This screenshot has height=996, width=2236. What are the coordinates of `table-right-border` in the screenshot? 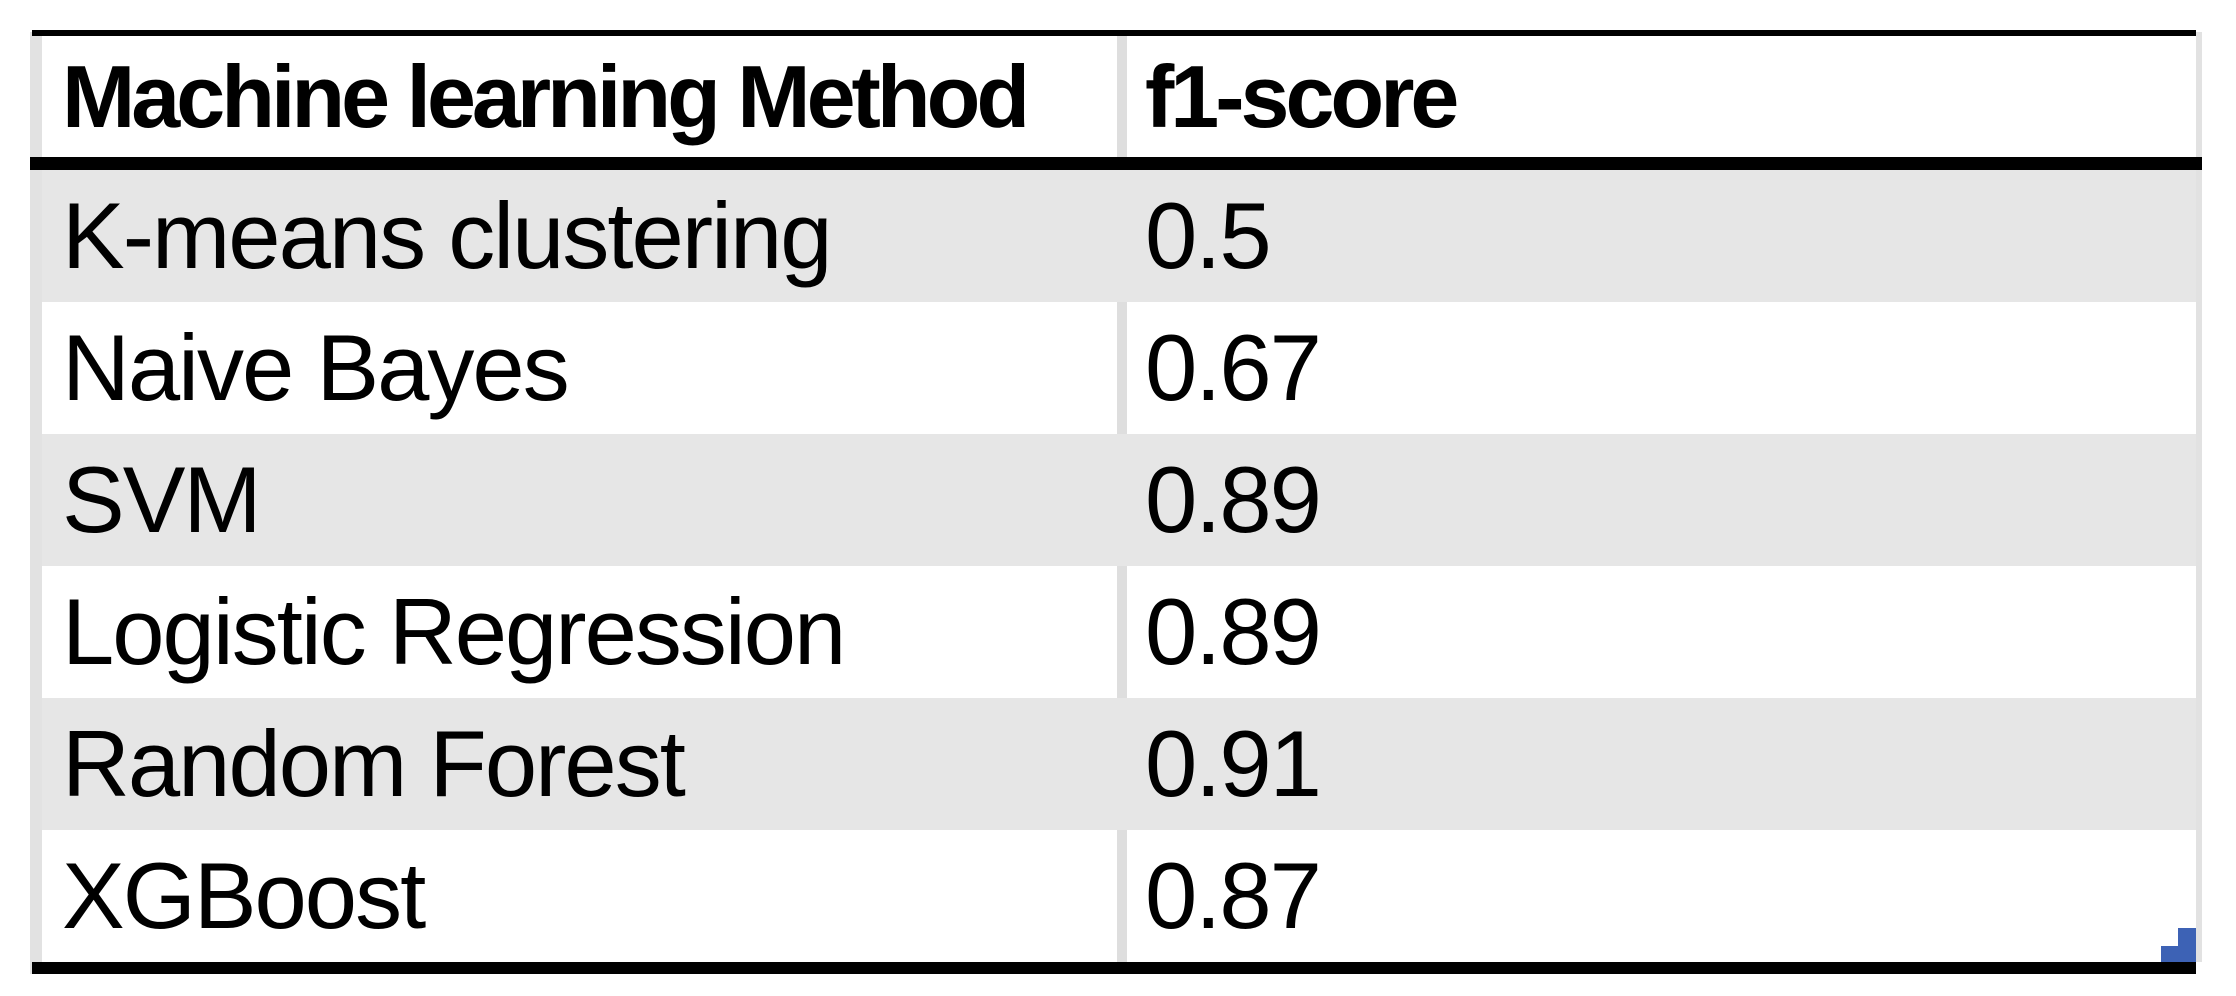 It's located at (2199, 497).